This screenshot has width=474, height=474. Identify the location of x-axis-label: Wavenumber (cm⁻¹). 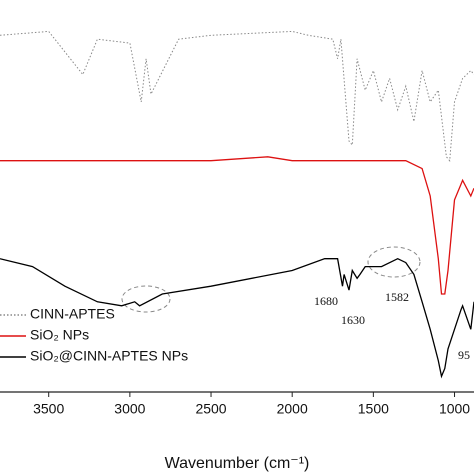
(237, 463).